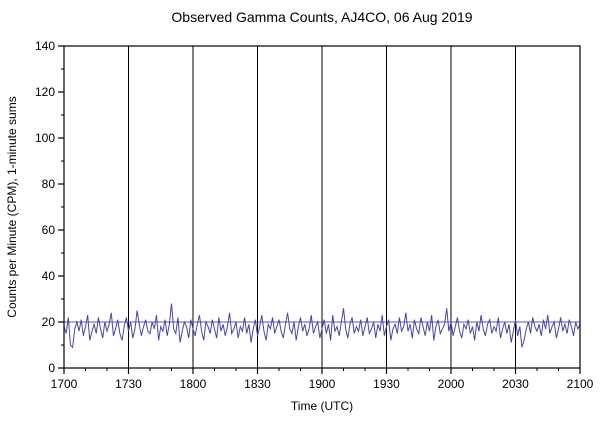 This screenshot has height=428, width=600. Describe the element at coordinates (322, 406) in the screenshot. I see `x-axis-label: Time (UTC)` at that location.